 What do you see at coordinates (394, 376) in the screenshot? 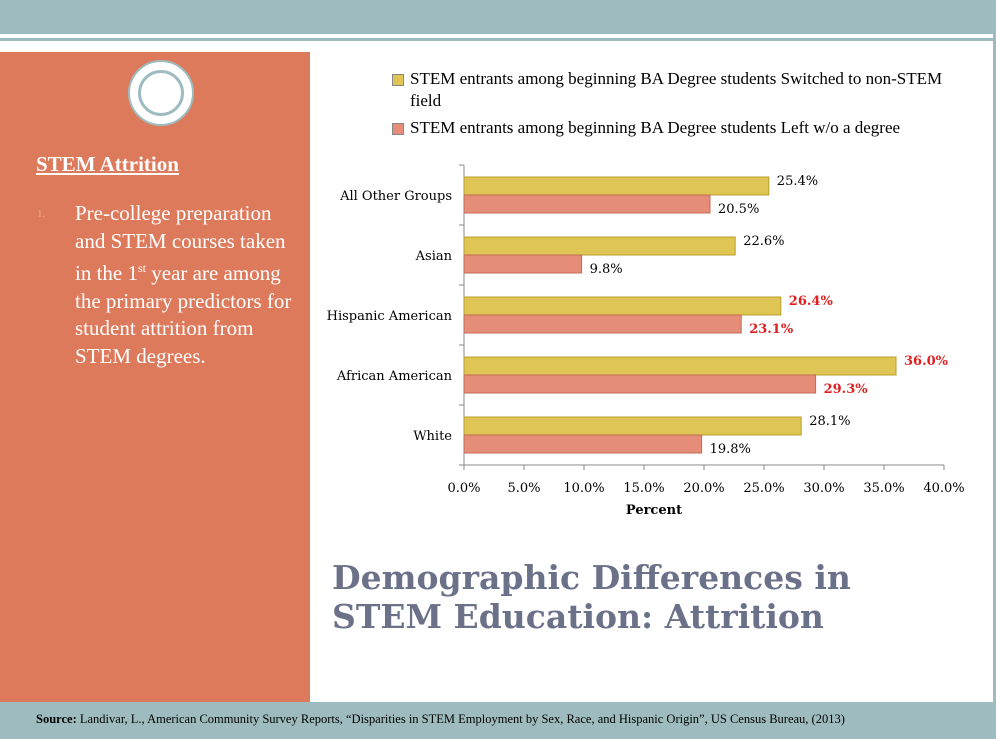
I see `category-label: African American` at bounding box center [394, 376].